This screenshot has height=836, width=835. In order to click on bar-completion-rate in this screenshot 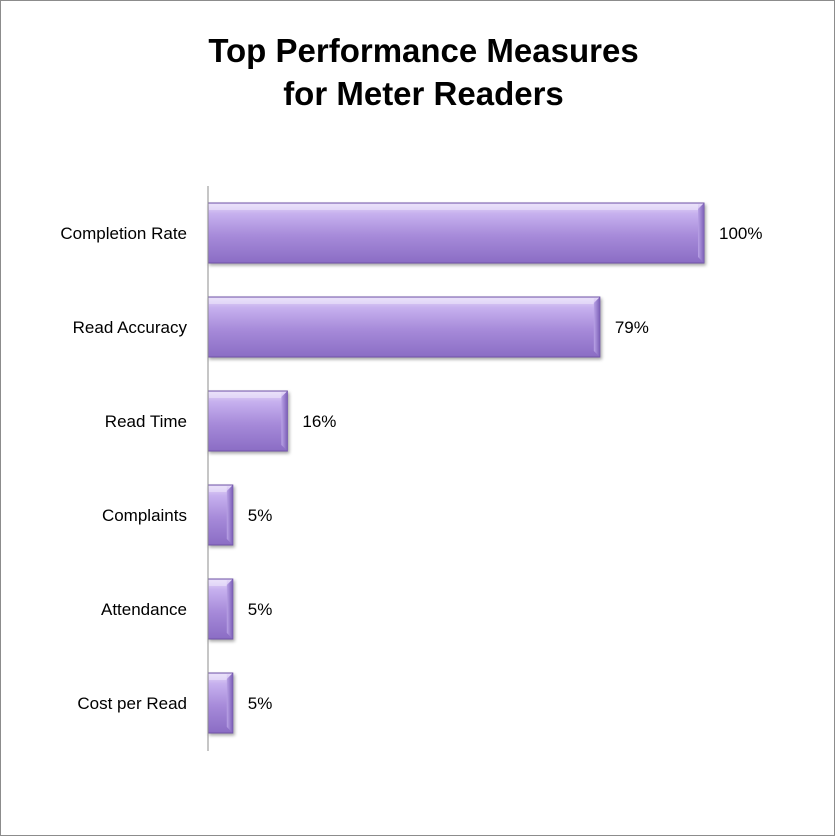, I will do `click(456, 233)`.